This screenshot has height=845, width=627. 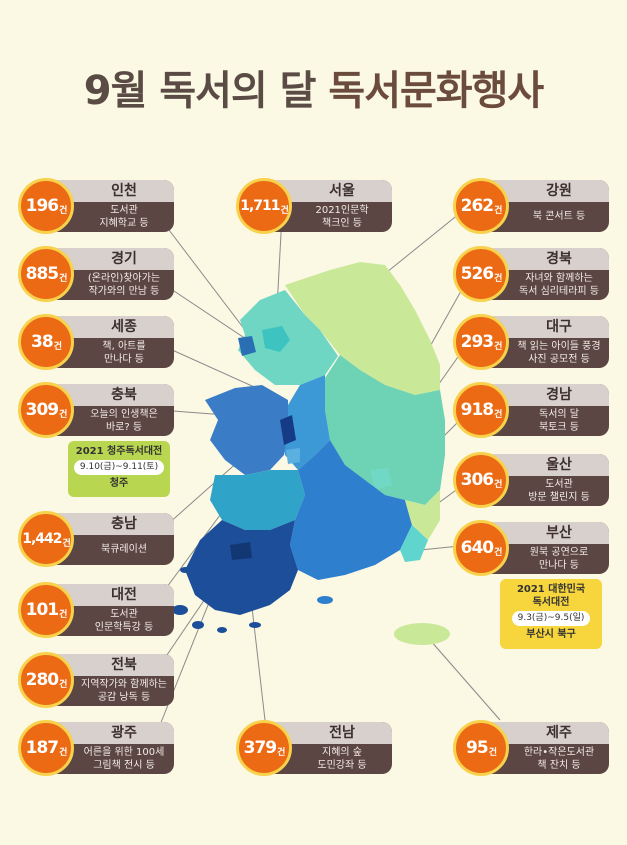 I want to click on count-badge: 379 건, so click(x=264, y=748).